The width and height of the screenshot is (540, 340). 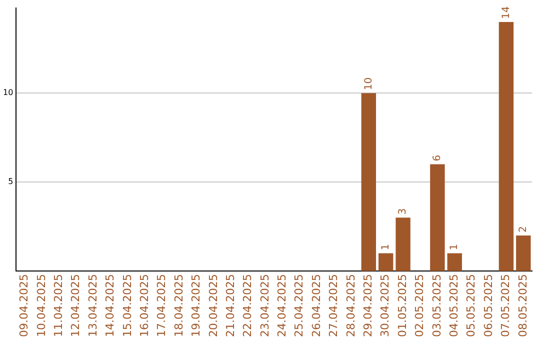 What do you see at coordinates (402, 306) in the screenshot?
I see `x-tick-label: 01.05.2025` at bounding box center [402, 306].